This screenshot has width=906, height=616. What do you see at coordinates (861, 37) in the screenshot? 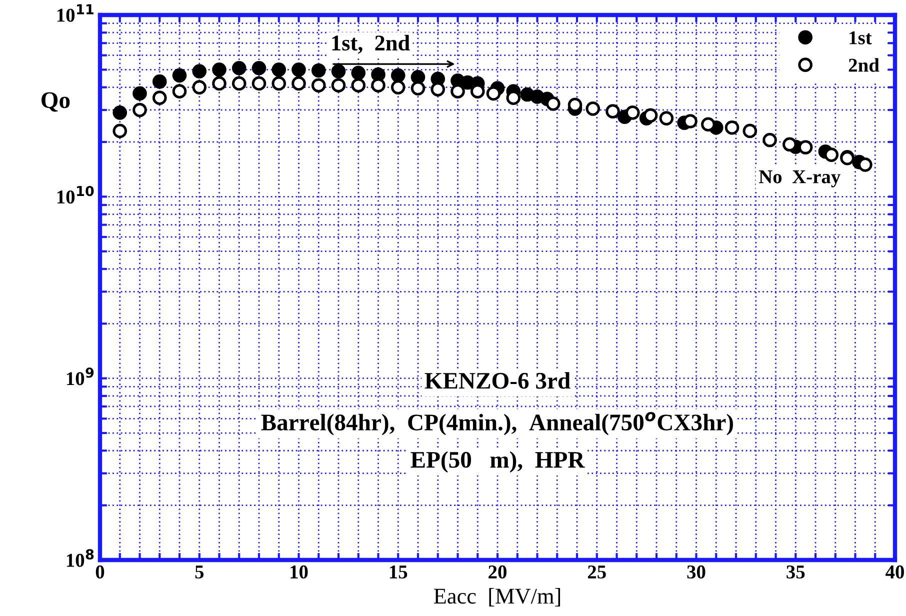
I see `legend-label: 1st` at bounding box center [861, 37].